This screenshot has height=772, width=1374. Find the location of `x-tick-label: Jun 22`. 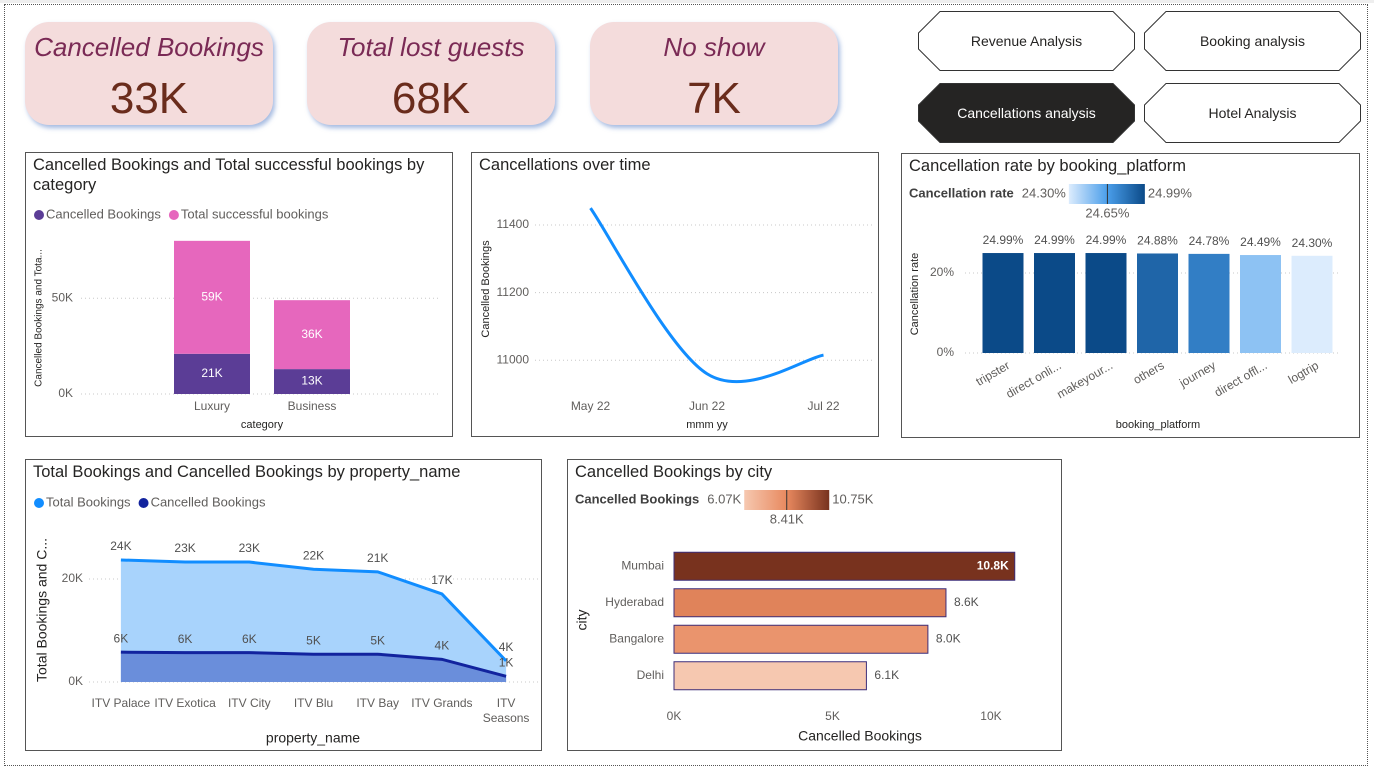

x-tick-label: Jun 22 is located at coordinates (707, 406).